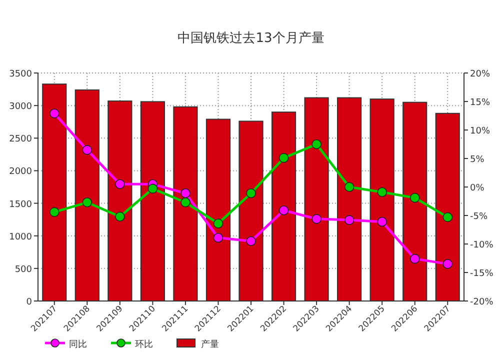 This screenshot has height=352, width=500. Describe the element at coordinates (482, 303) in the screenshot. I see `y2-tick-label: -20%` at that location.